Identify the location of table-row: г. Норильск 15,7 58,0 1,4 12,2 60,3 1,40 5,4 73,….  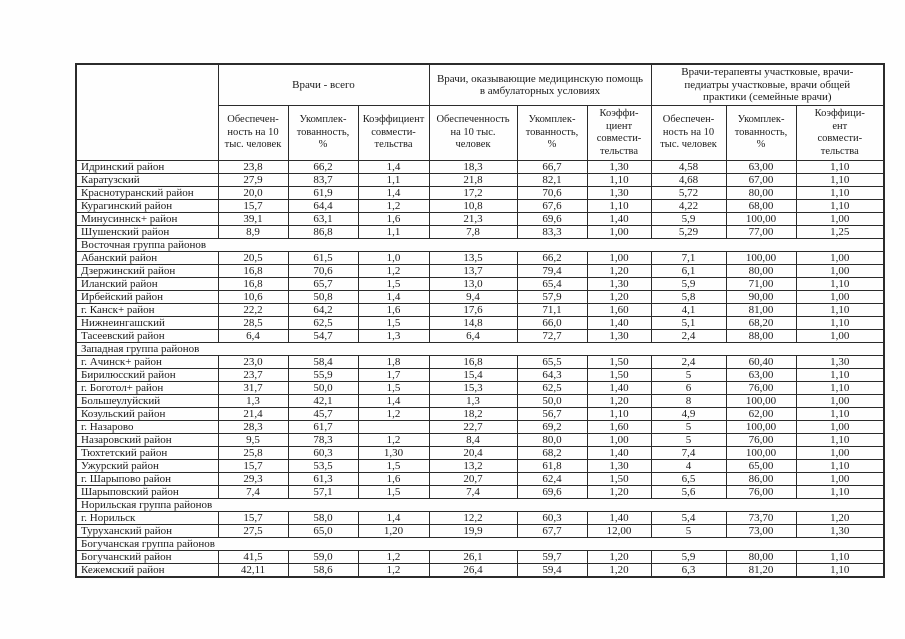
(480, 518).